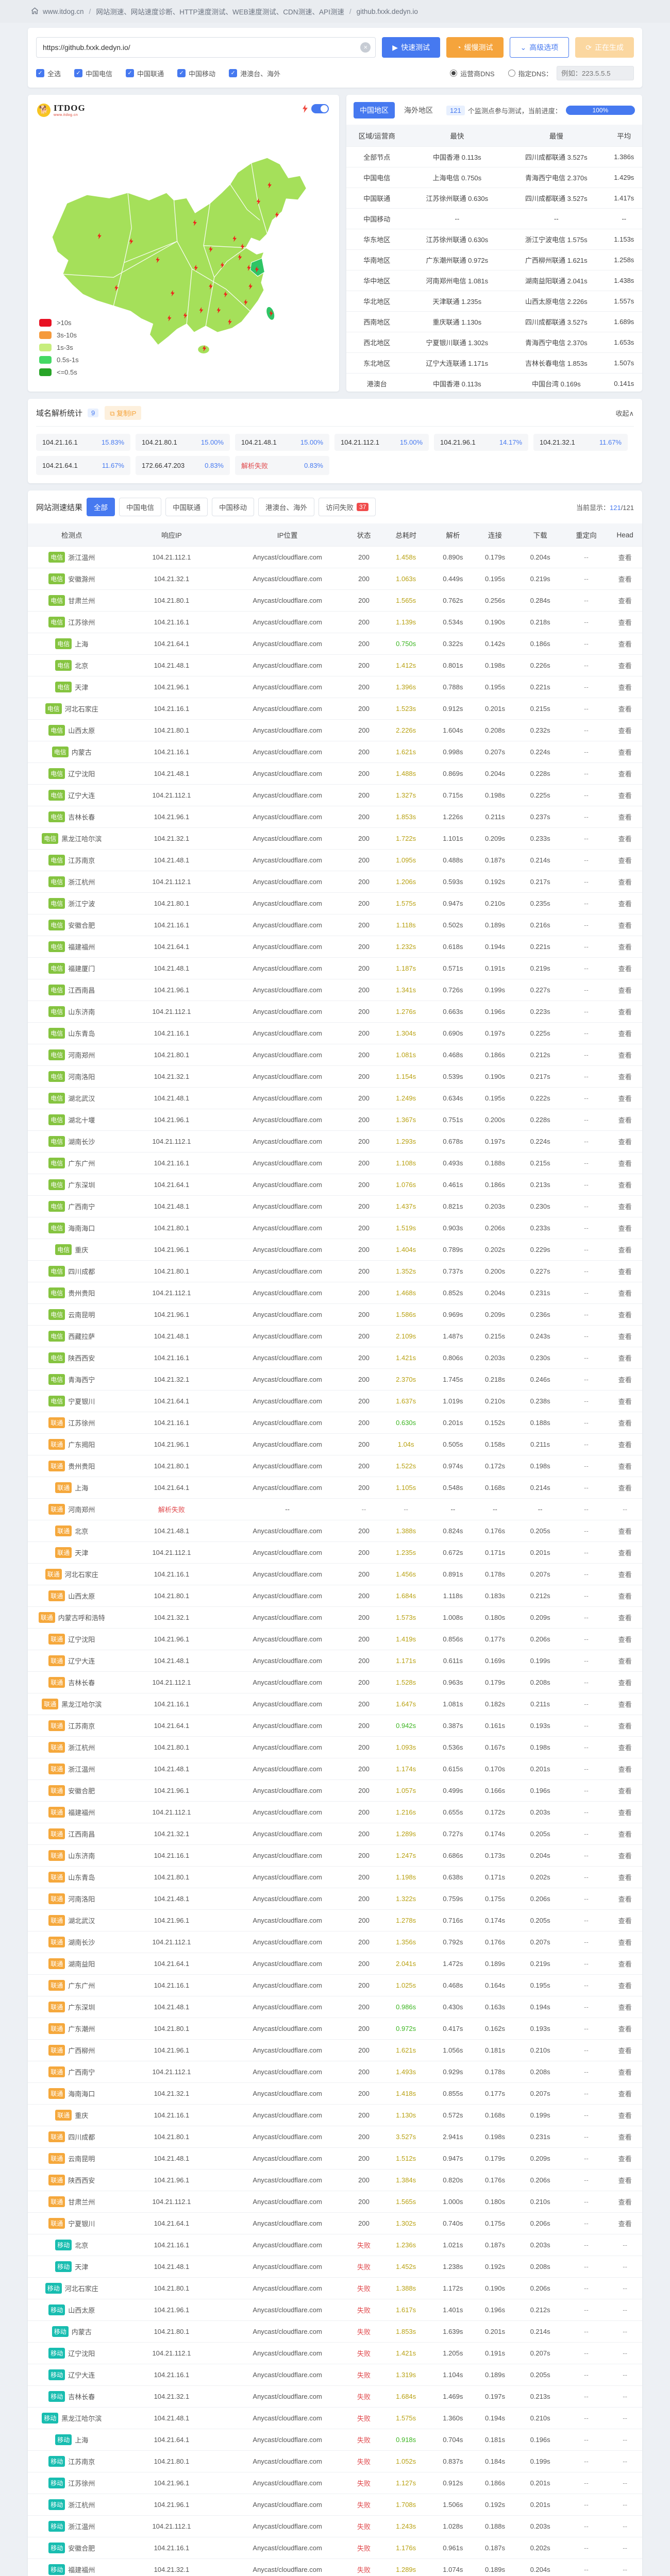  Describe the element at coordinates (206, 47) in the screenshot. I see `url-input` at that location.